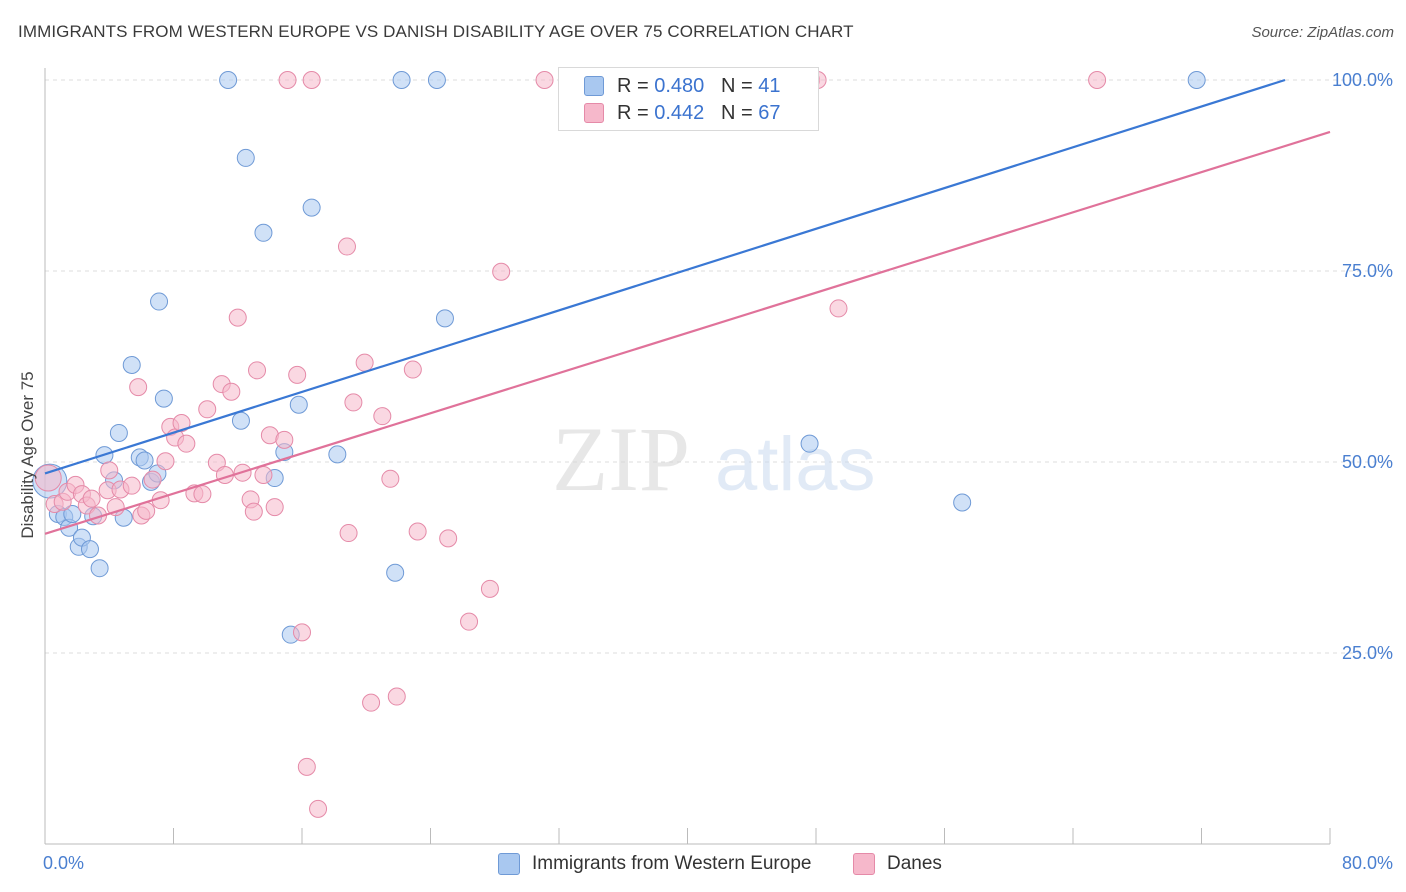 The width and height of the screenshot is (1406, 892). Describe the element at coordinates (1367, 271) in the screenshot. I see `y-tick-label: 75.0%` at that location.